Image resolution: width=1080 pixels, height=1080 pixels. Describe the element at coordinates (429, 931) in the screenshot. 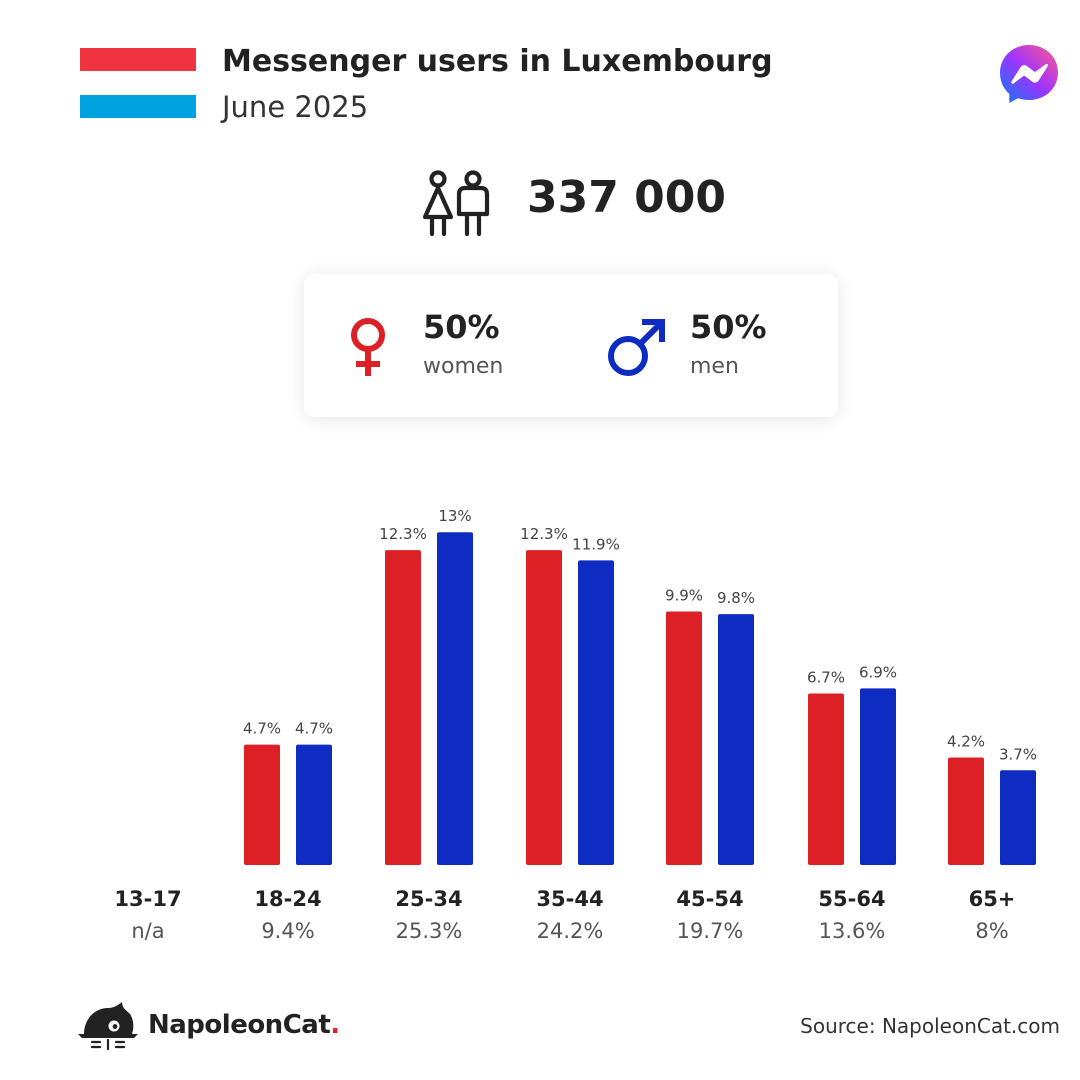

I see `category-total-25-34: 25.3%` at that location.